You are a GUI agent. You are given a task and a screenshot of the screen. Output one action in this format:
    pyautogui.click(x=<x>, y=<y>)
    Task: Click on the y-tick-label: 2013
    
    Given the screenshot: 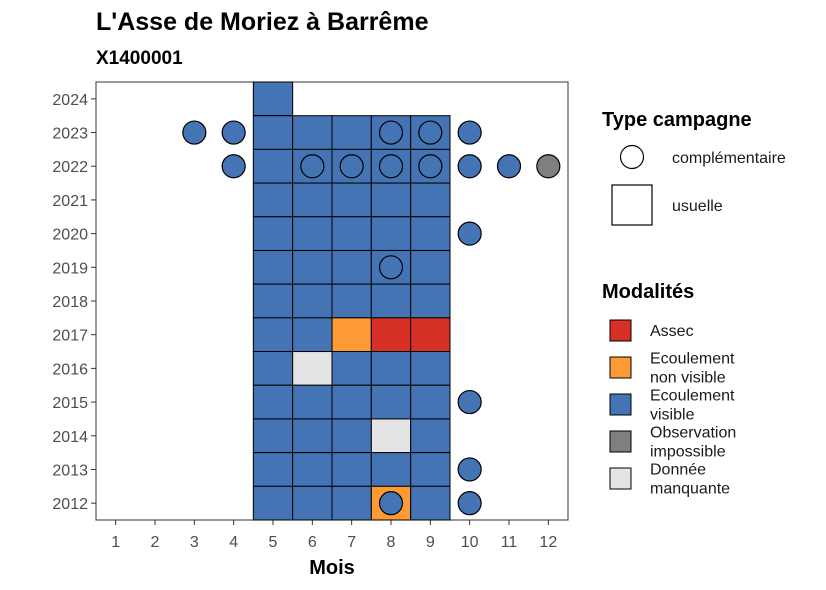 What is the action you would take?
    pyautogui.click(x=70, y=470)
    